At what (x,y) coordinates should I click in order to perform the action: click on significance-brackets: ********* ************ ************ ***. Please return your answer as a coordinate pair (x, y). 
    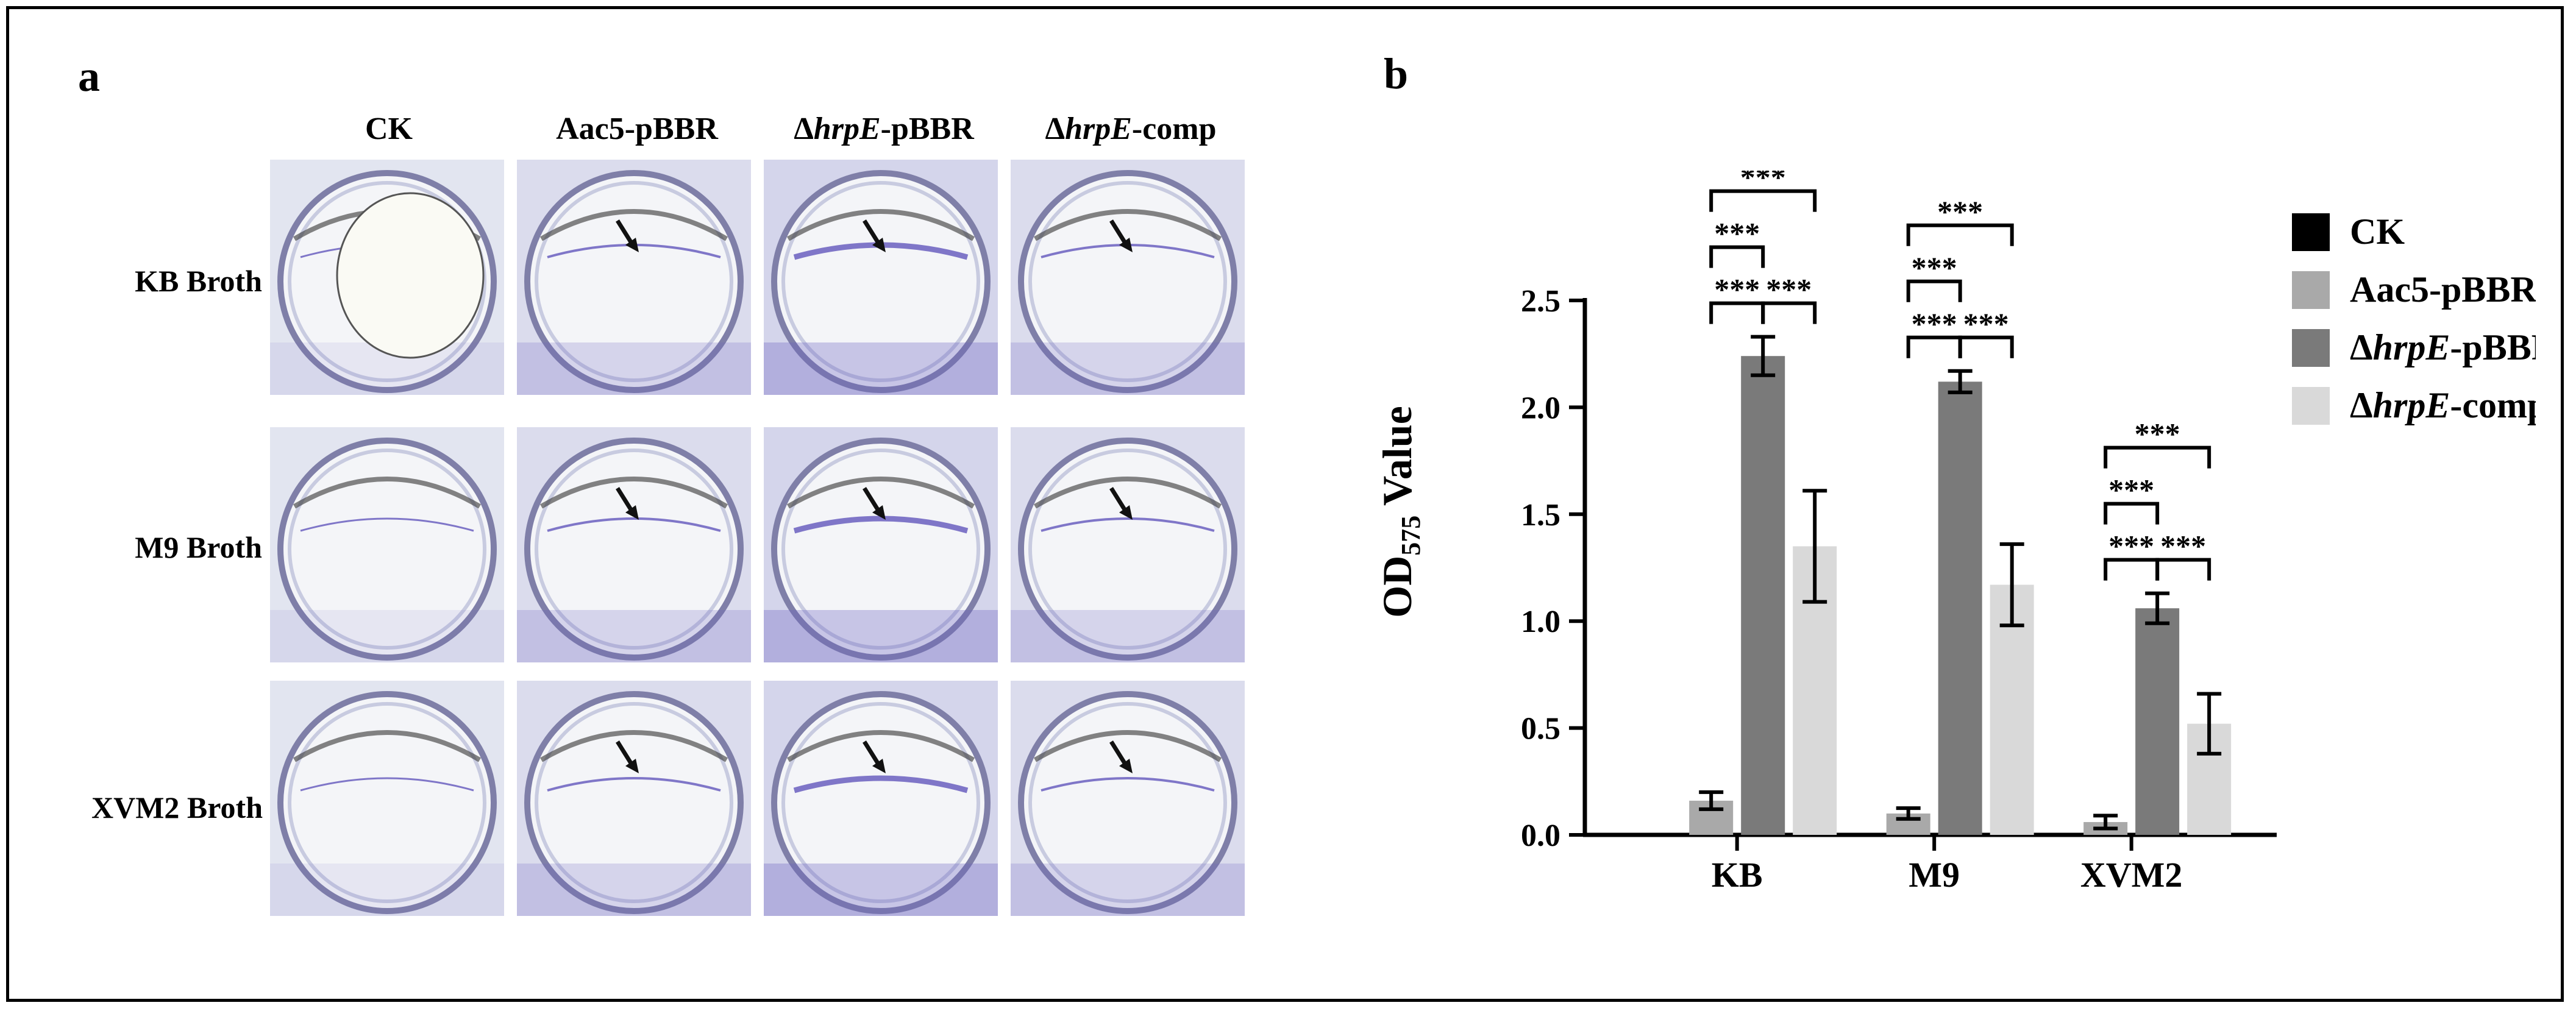
    Looking at the image, I should click on (1960, 376).